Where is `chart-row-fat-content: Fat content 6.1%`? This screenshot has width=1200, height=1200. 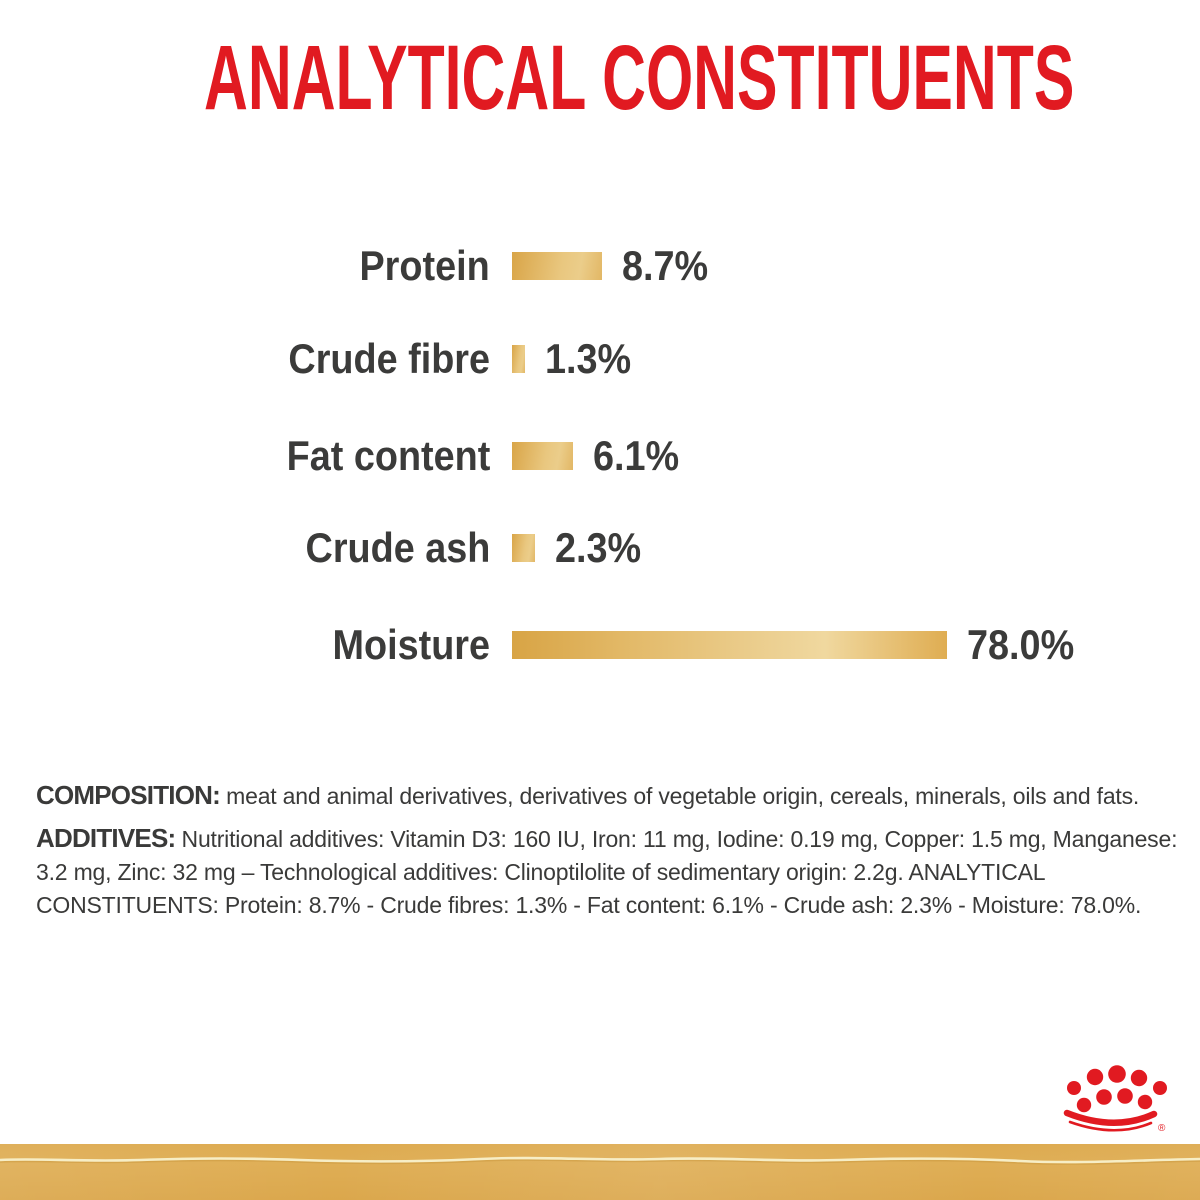
chart-row-fat-content: Fat content 6.1% is located at coordinates (344, 456).